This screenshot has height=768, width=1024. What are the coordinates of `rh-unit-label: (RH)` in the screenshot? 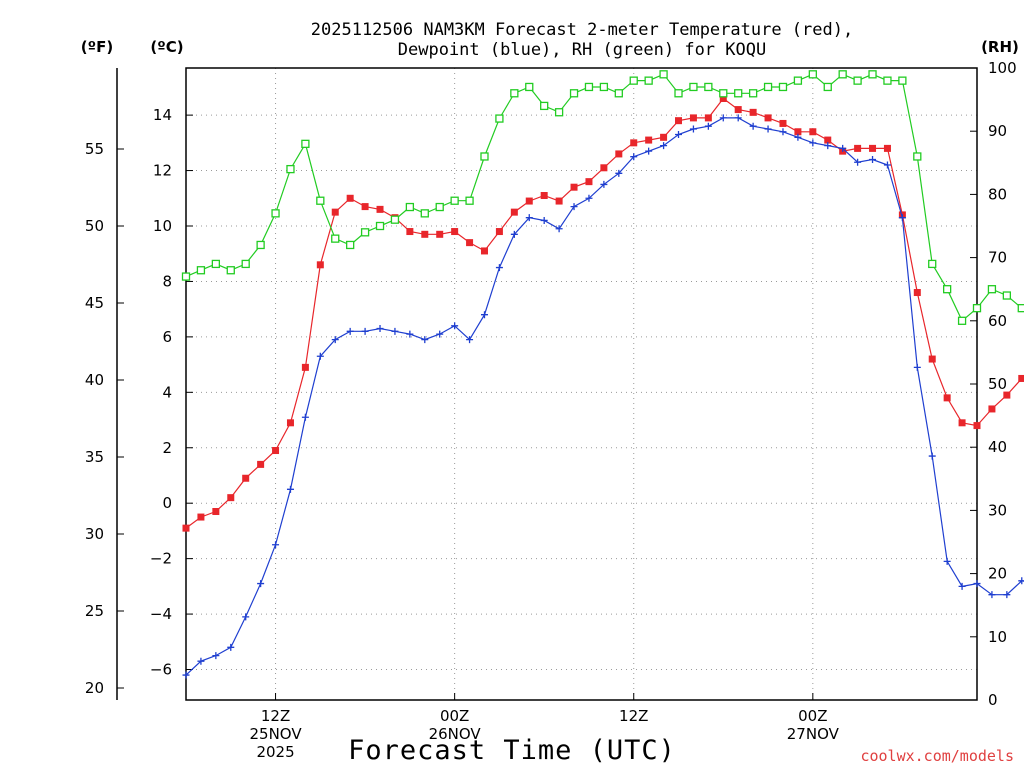 It's located at (1000, 47).